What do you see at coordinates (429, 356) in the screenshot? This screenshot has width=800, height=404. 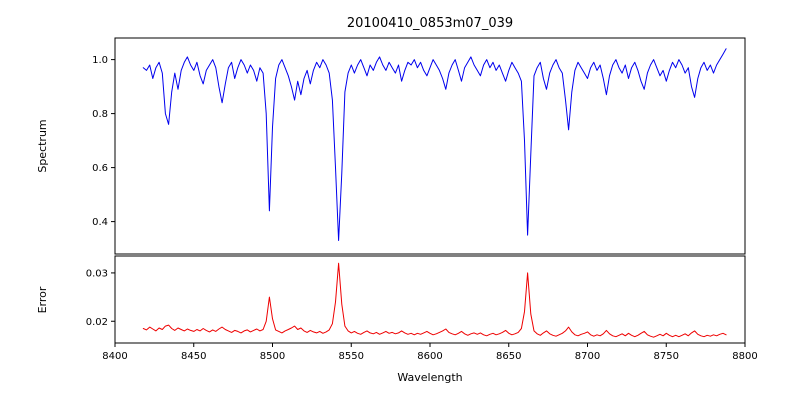 I see `svg-text: 8600` at bounding box center [429, 356].